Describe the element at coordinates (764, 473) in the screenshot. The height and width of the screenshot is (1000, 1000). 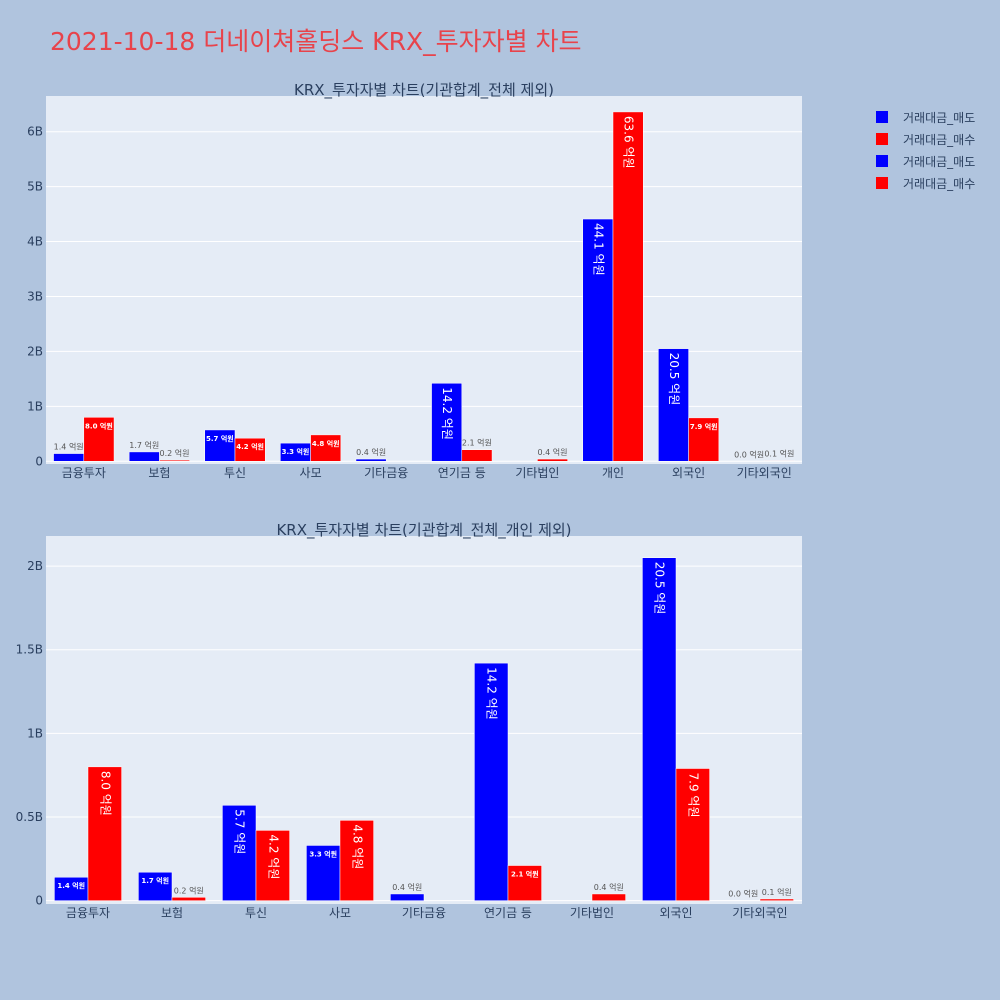
I see `x-tick-label: 기타외국인` at that location.